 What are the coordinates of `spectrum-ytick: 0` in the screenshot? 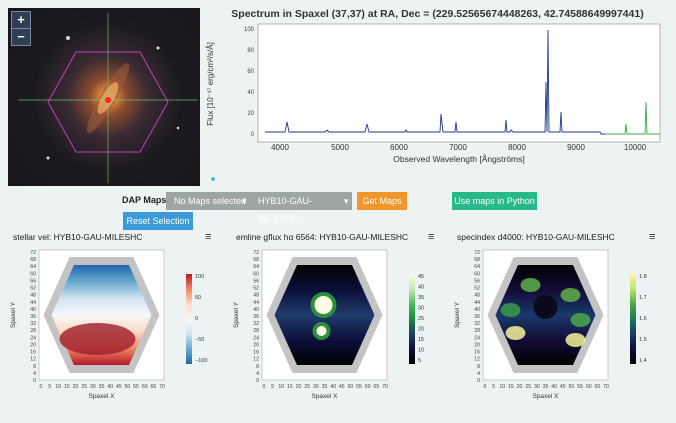 It's located at (253, 135).